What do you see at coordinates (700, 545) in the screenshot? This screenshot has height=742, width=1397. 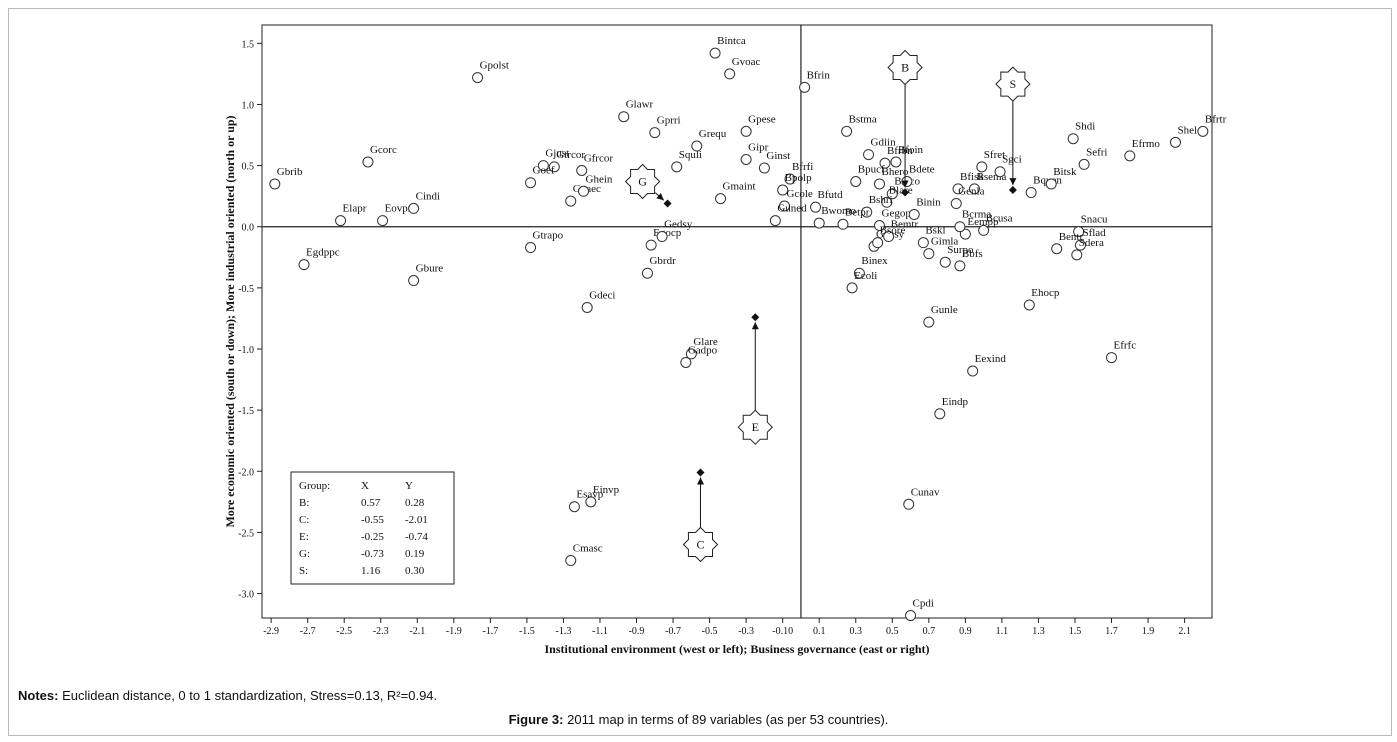 I see `centroid-badge-label: C` at bounding box center [700, 545].